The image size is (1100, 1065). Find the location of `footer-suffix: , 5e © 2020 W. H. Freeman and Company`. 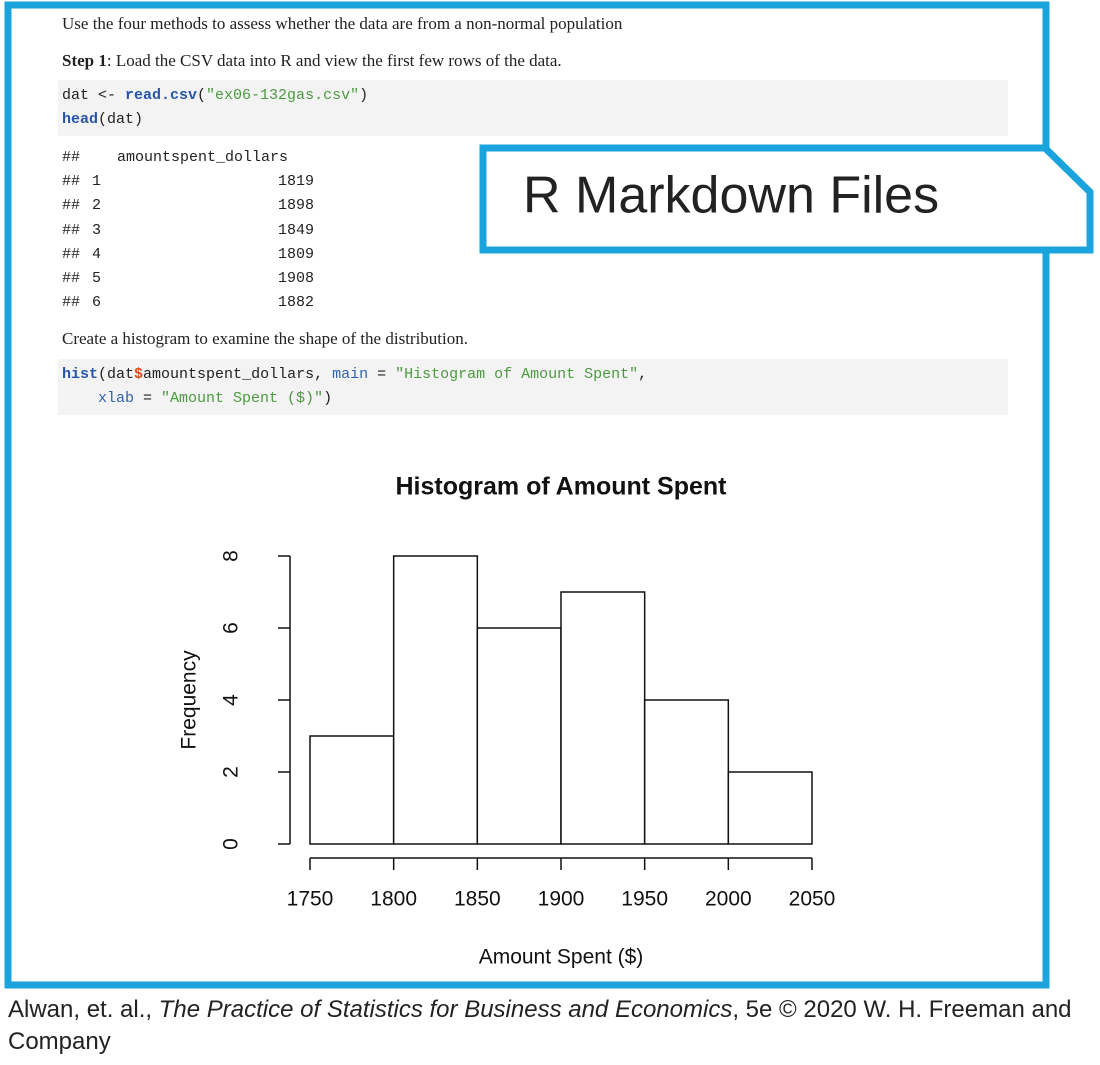

footer-suffix: , 5e © 2020 W. H. Freeman and Company is located at coordinates (540, 1025).